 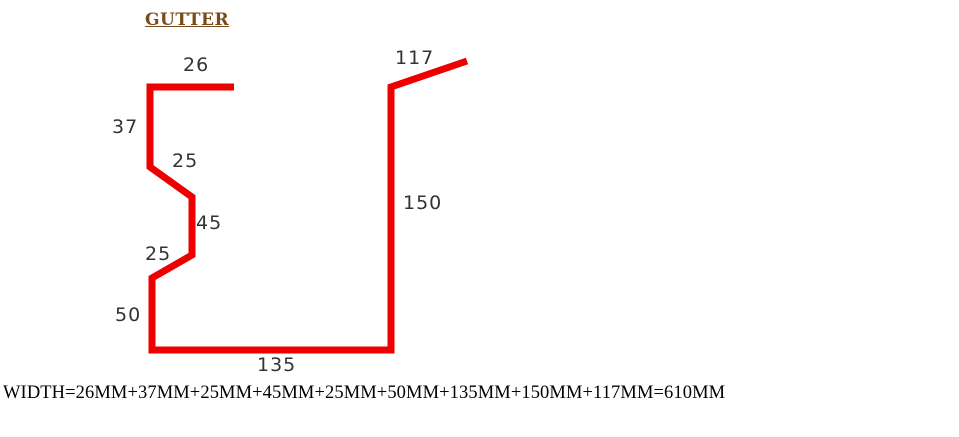 What do you see at coordinates (209, 223) in the screenshot?
I see `dim-label-middle-vertical: 45` at bounding box center [209, 223].